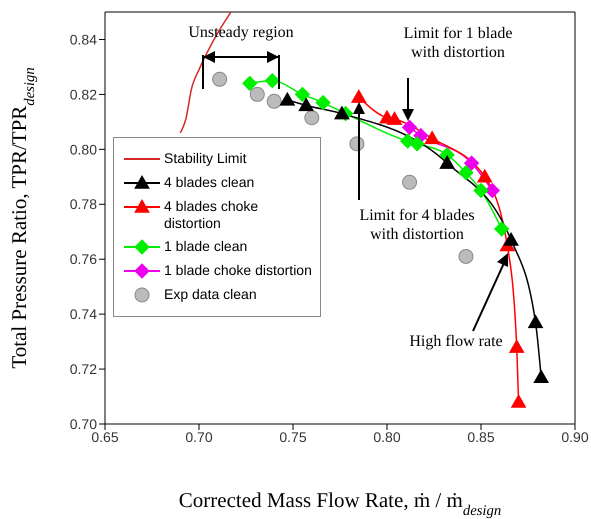  What do you see at coordinates (84, 94) in the screenshot?
I see `y-tick-label: 0.82` at bounding box center [84, 94].